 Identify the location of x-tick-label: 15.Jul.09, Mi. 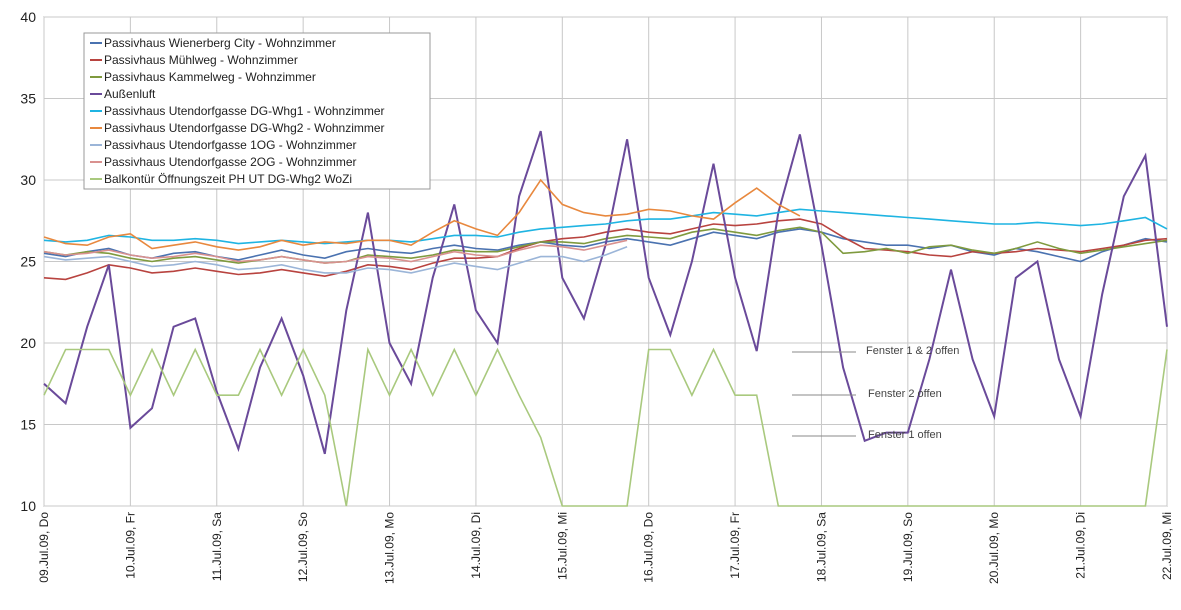
(562, 546).